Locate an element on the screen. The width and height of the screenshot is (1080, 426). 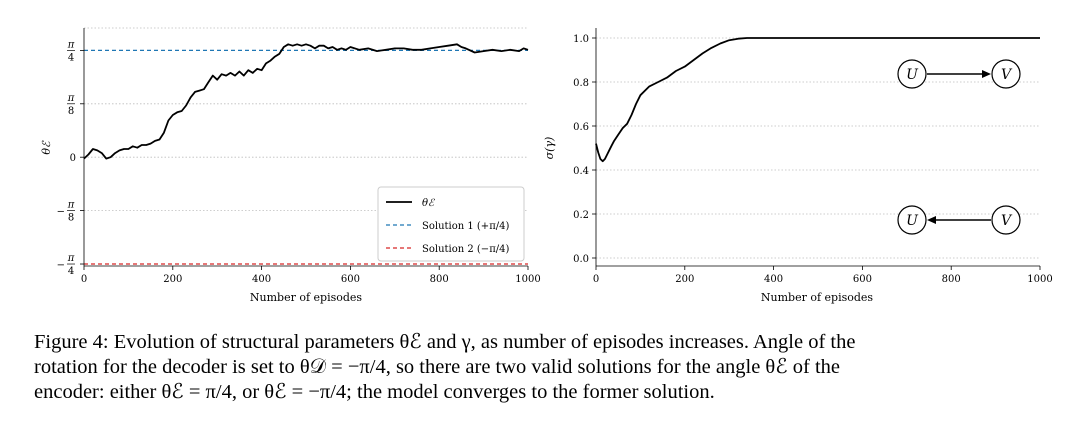
left-x-tick-label: 800 is located at coordinates (439, 279).